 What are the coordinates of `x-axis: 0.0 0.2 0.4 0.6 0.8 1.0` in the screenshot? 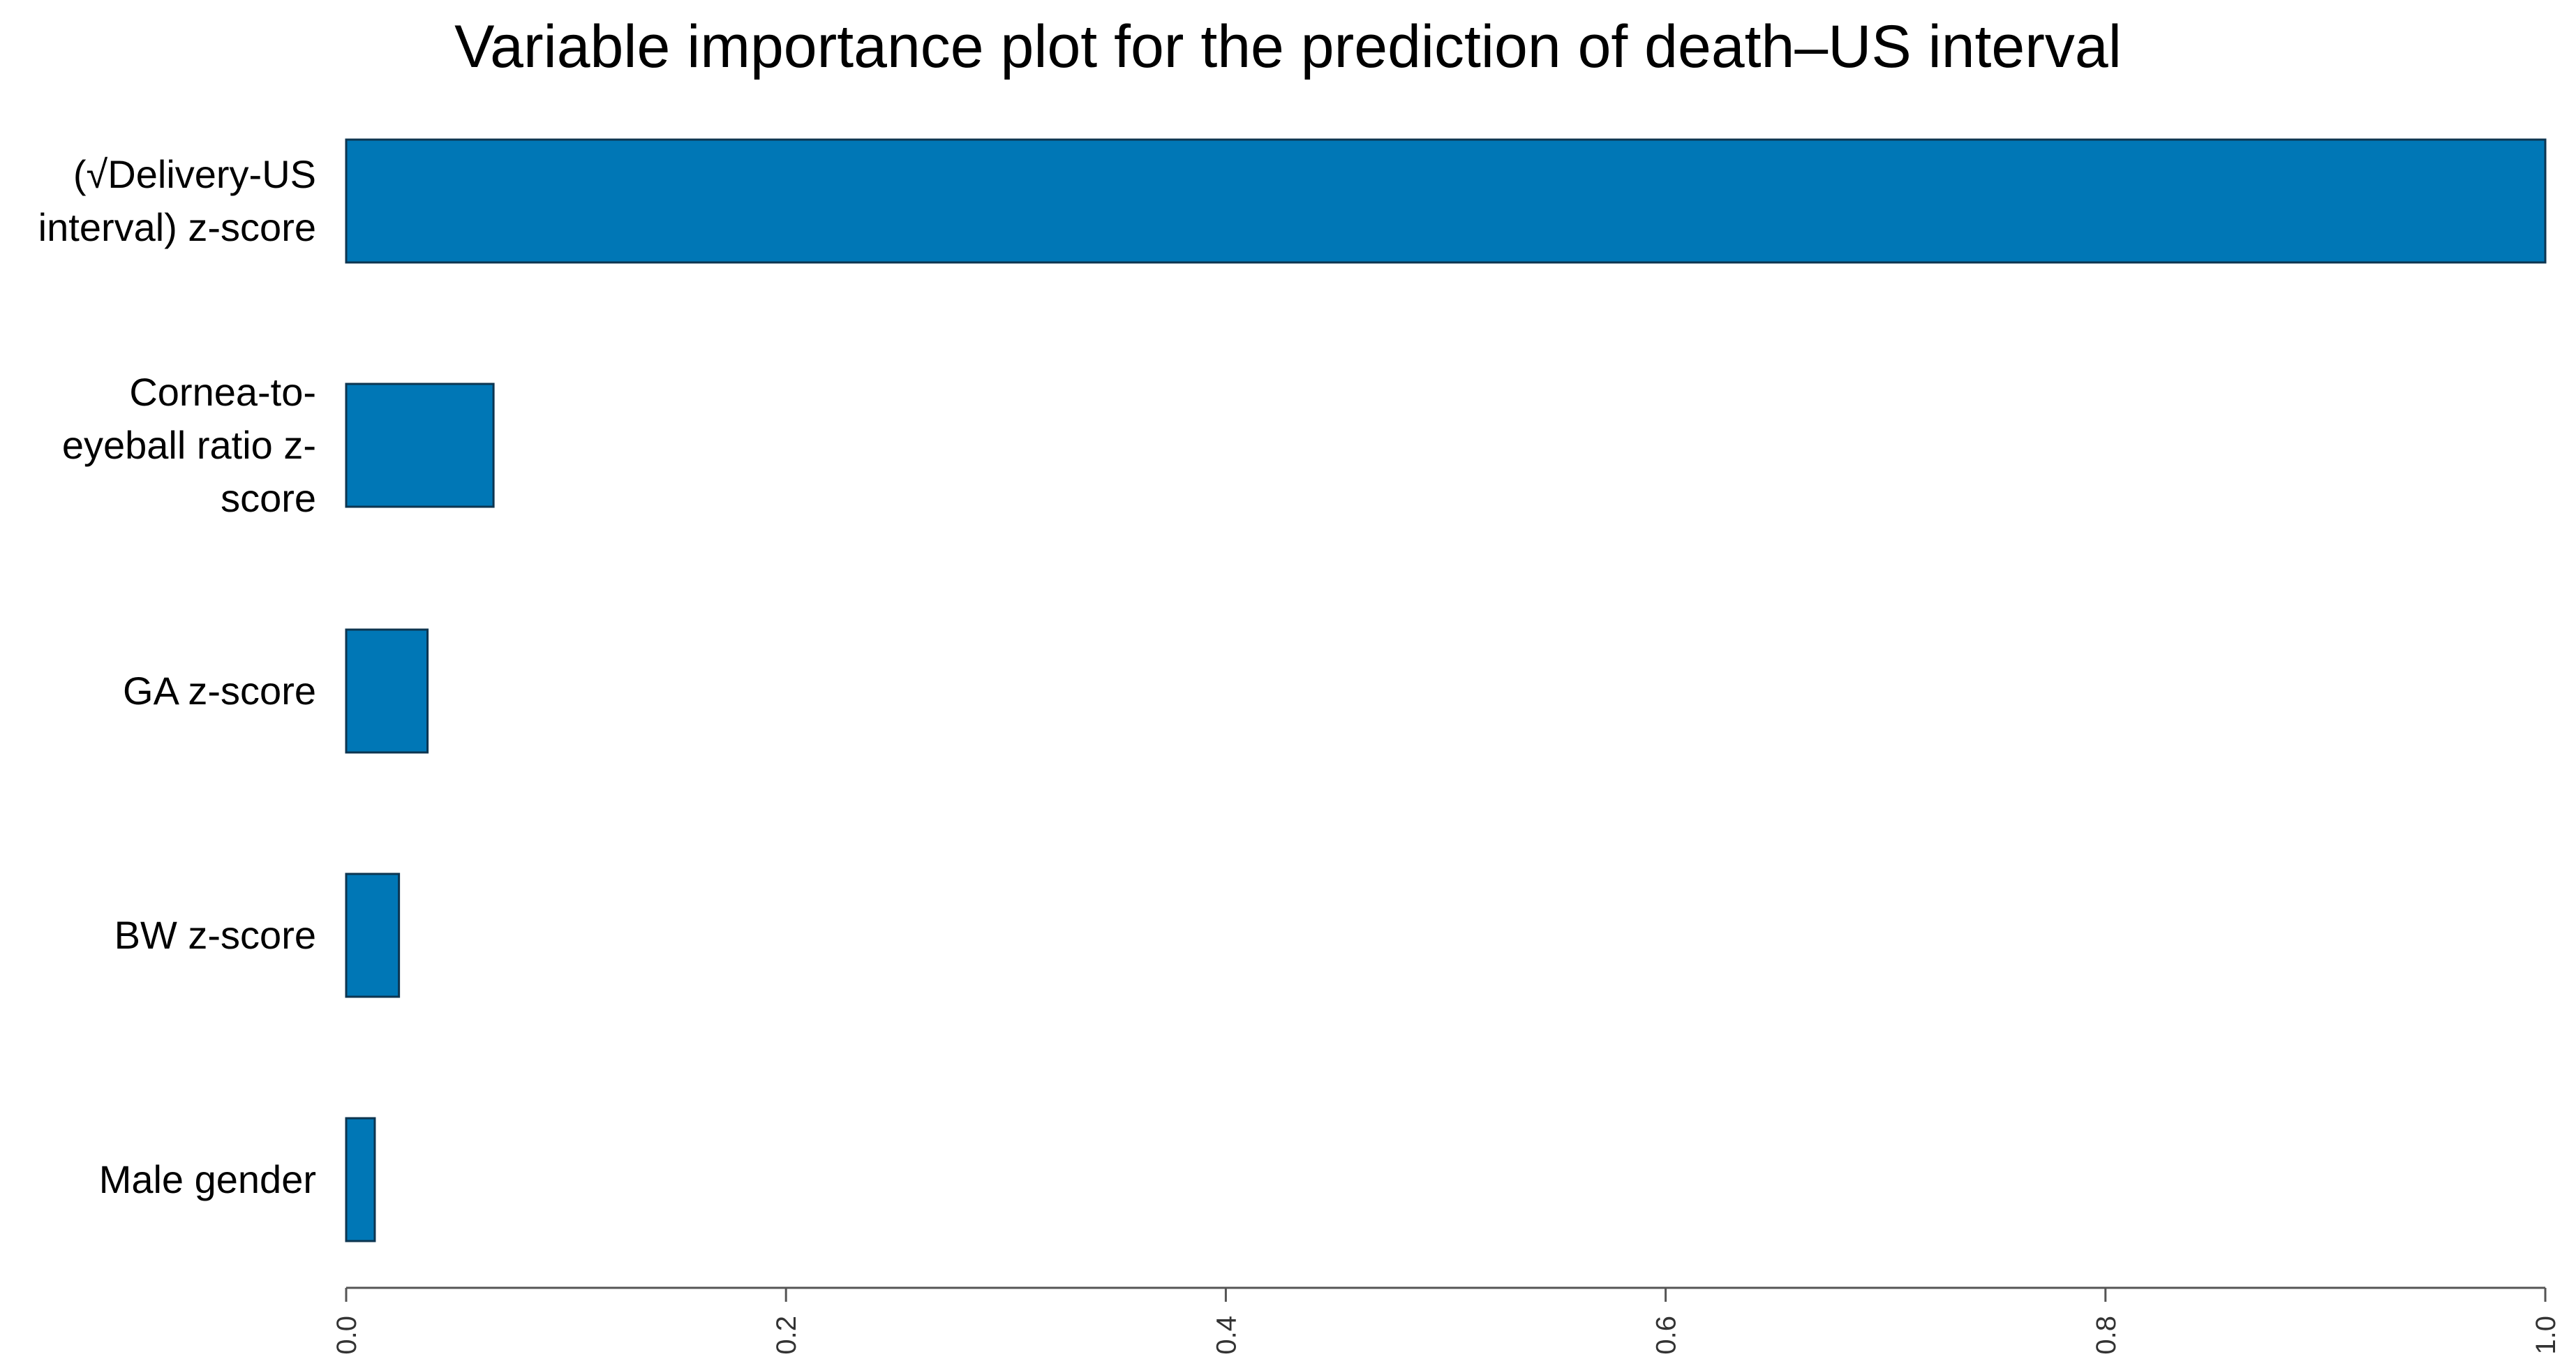 It's located at (1446, 1320).